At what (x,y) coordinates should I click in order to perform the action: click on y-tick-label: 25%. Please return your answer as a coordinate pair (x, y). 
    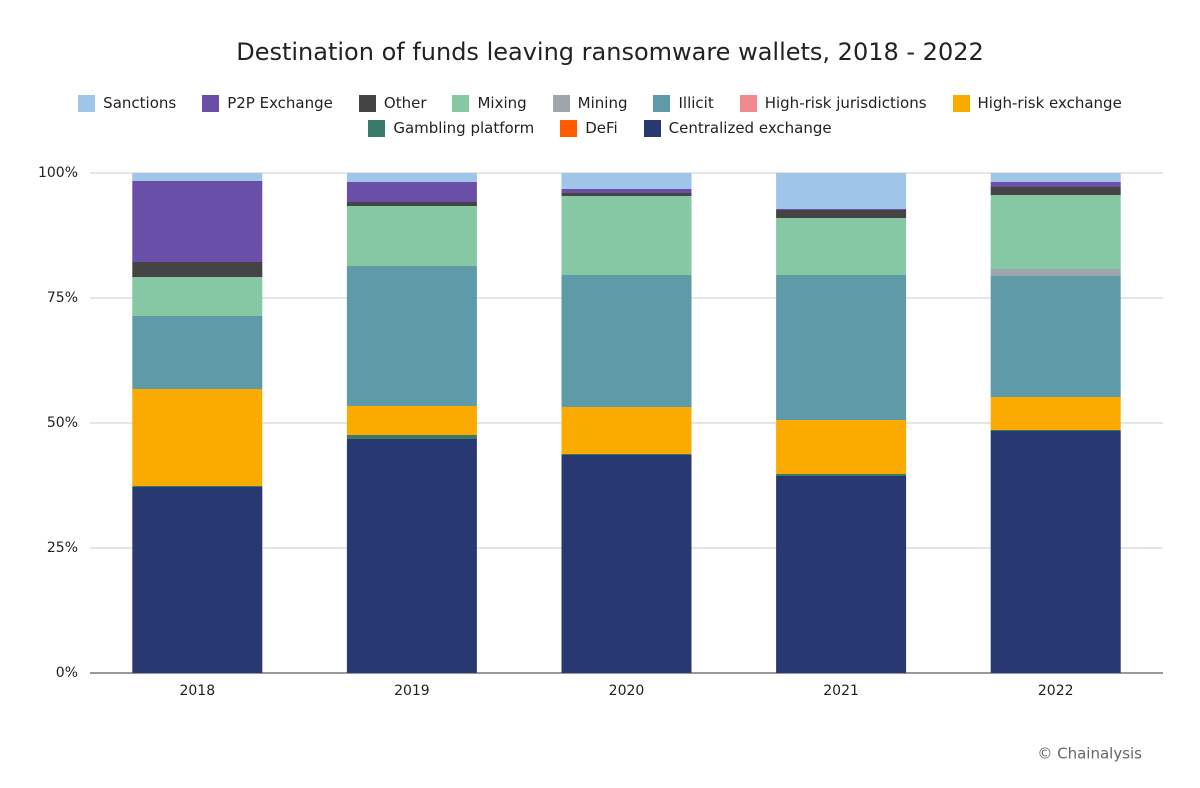
    Looking at the image, I should click on (62, 548).